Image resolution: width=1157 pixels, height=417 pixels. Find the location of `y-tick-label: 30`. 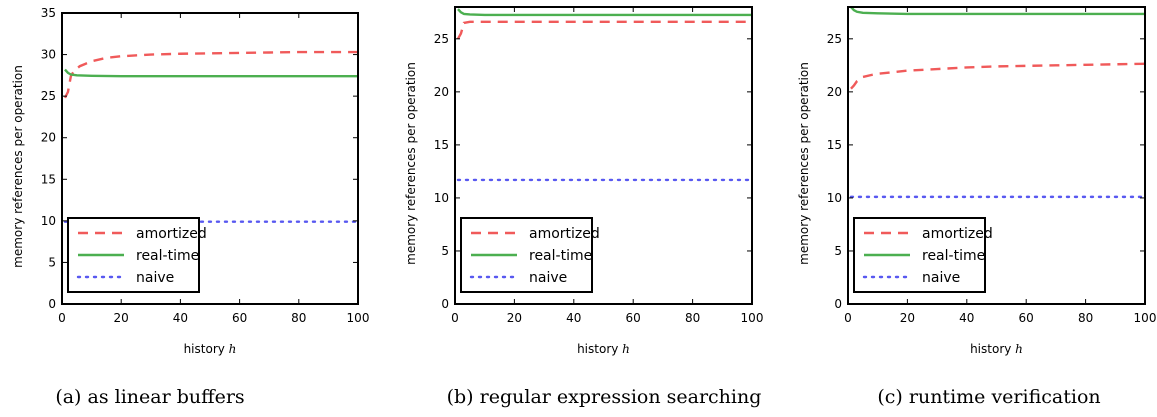

y-tick-label: 30 is located at coordinates (48, 55).